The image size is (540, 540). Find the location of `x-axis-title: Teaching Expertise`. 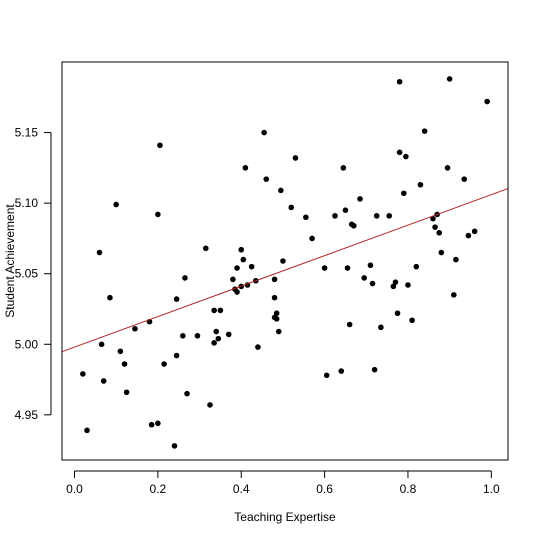

x-axis-title: Teaching Expertise is located at coordinates (285, 517).